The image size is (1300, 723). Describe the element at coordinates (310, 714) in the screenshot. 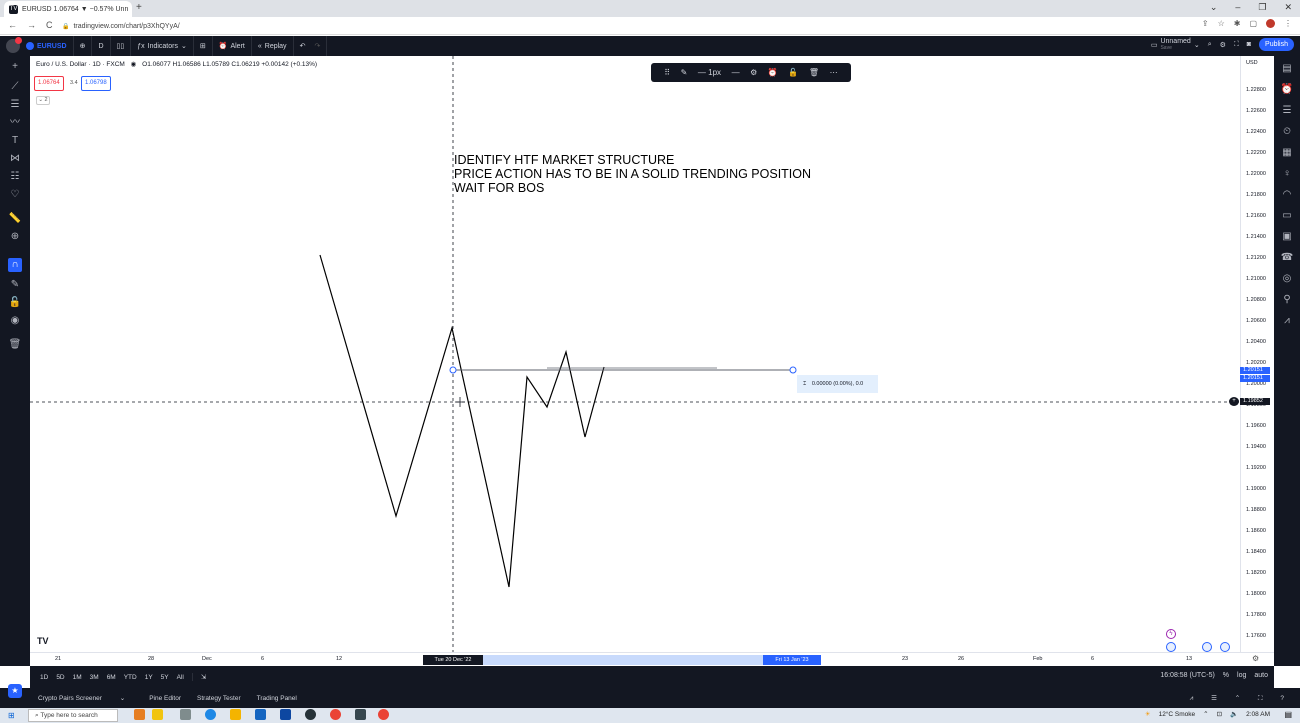

I see `steam-icon` at that location.